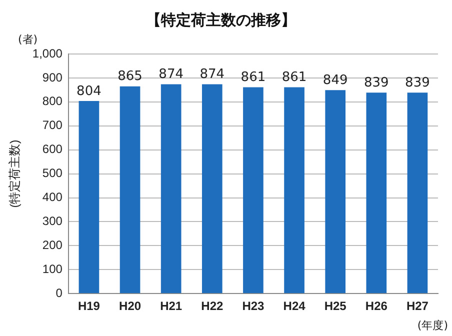 This screenshot has width=452, height=336. I want to click on text: (年度), so click(432, 325).